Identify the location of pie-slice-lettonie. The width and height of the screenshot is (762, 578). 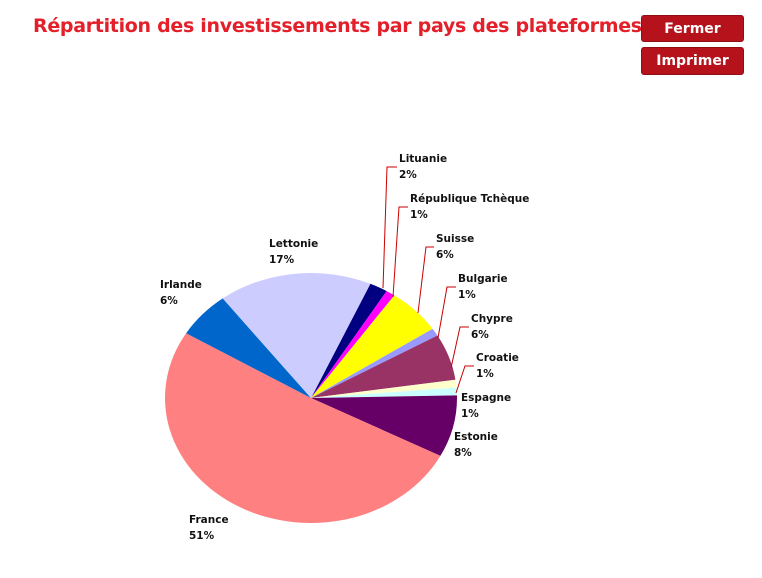
(296, 335).